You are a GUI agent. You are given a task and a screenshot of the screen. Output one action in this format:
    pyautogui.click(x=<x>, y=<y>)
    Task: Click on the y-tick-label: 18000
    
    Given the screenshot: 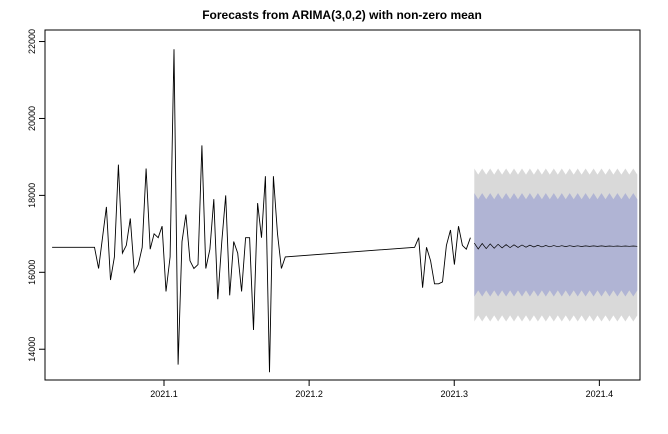 What is the action you would take?
    pyautogui.click(x=32, y=195)
    